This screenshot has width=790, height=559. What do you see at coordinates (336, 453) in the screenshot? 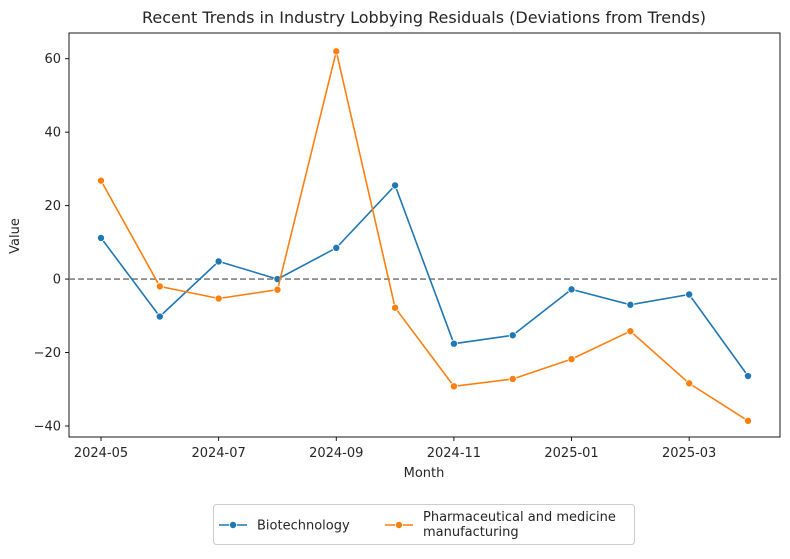
I see `x-tick-label: 2024-09` at bounding box center [336, 453].